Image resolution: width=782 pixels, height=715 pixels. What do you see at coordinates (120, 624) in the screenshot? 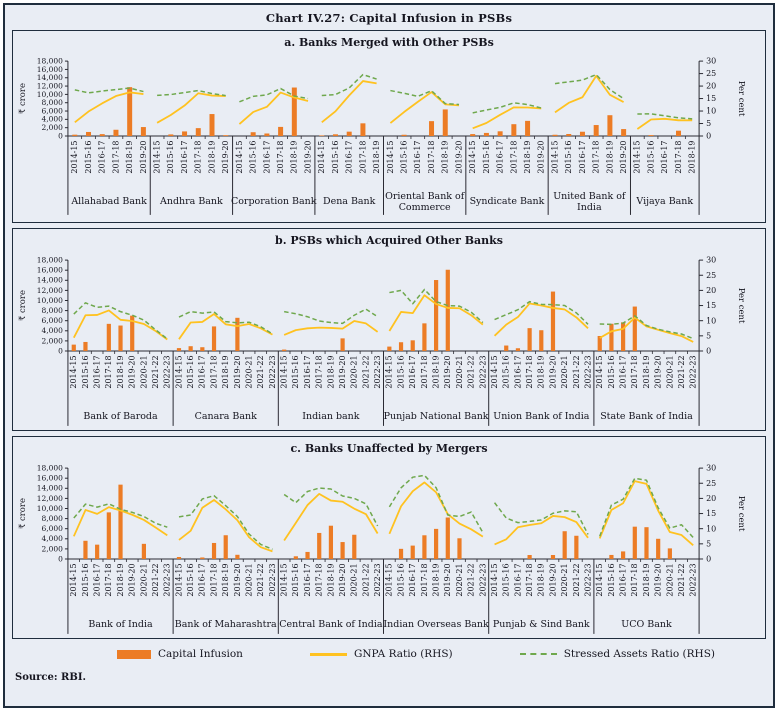
I see `bank-name: Bank of India` at bounding box center [120, 624].